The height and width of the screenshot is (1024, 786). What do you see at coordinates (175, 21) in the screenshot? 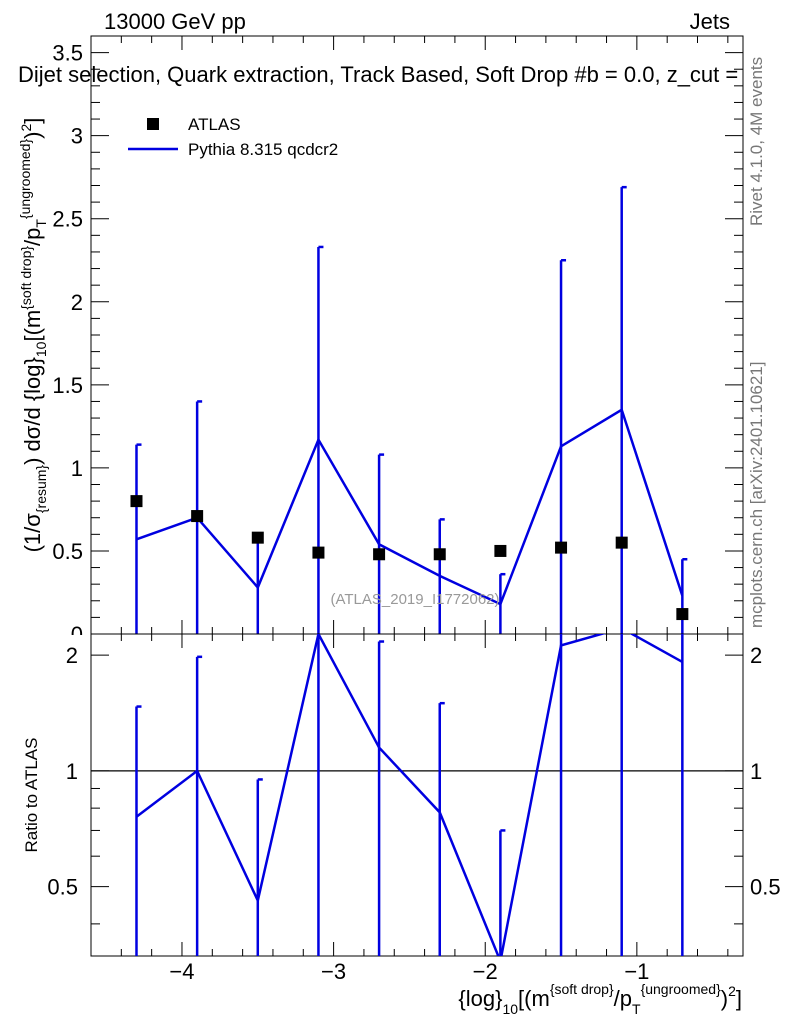
I see `header-left: 13000 GeV pp` at bounding box center [175, 21].